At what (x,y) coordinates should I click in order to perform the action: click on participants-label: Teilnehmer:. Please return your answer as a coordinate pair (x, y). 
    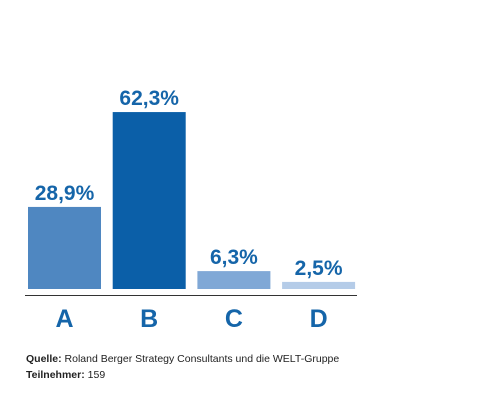
    Looking at the image, I should click on (55, 375).